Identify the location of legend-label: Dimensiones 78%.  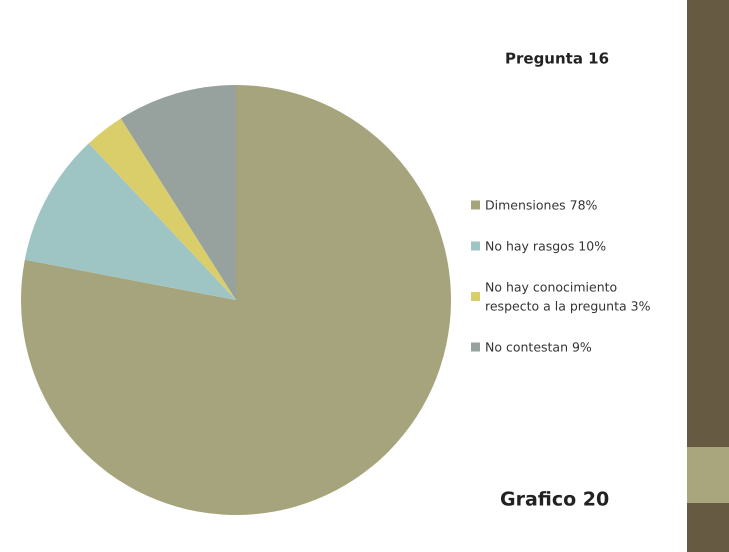
(541, 205).